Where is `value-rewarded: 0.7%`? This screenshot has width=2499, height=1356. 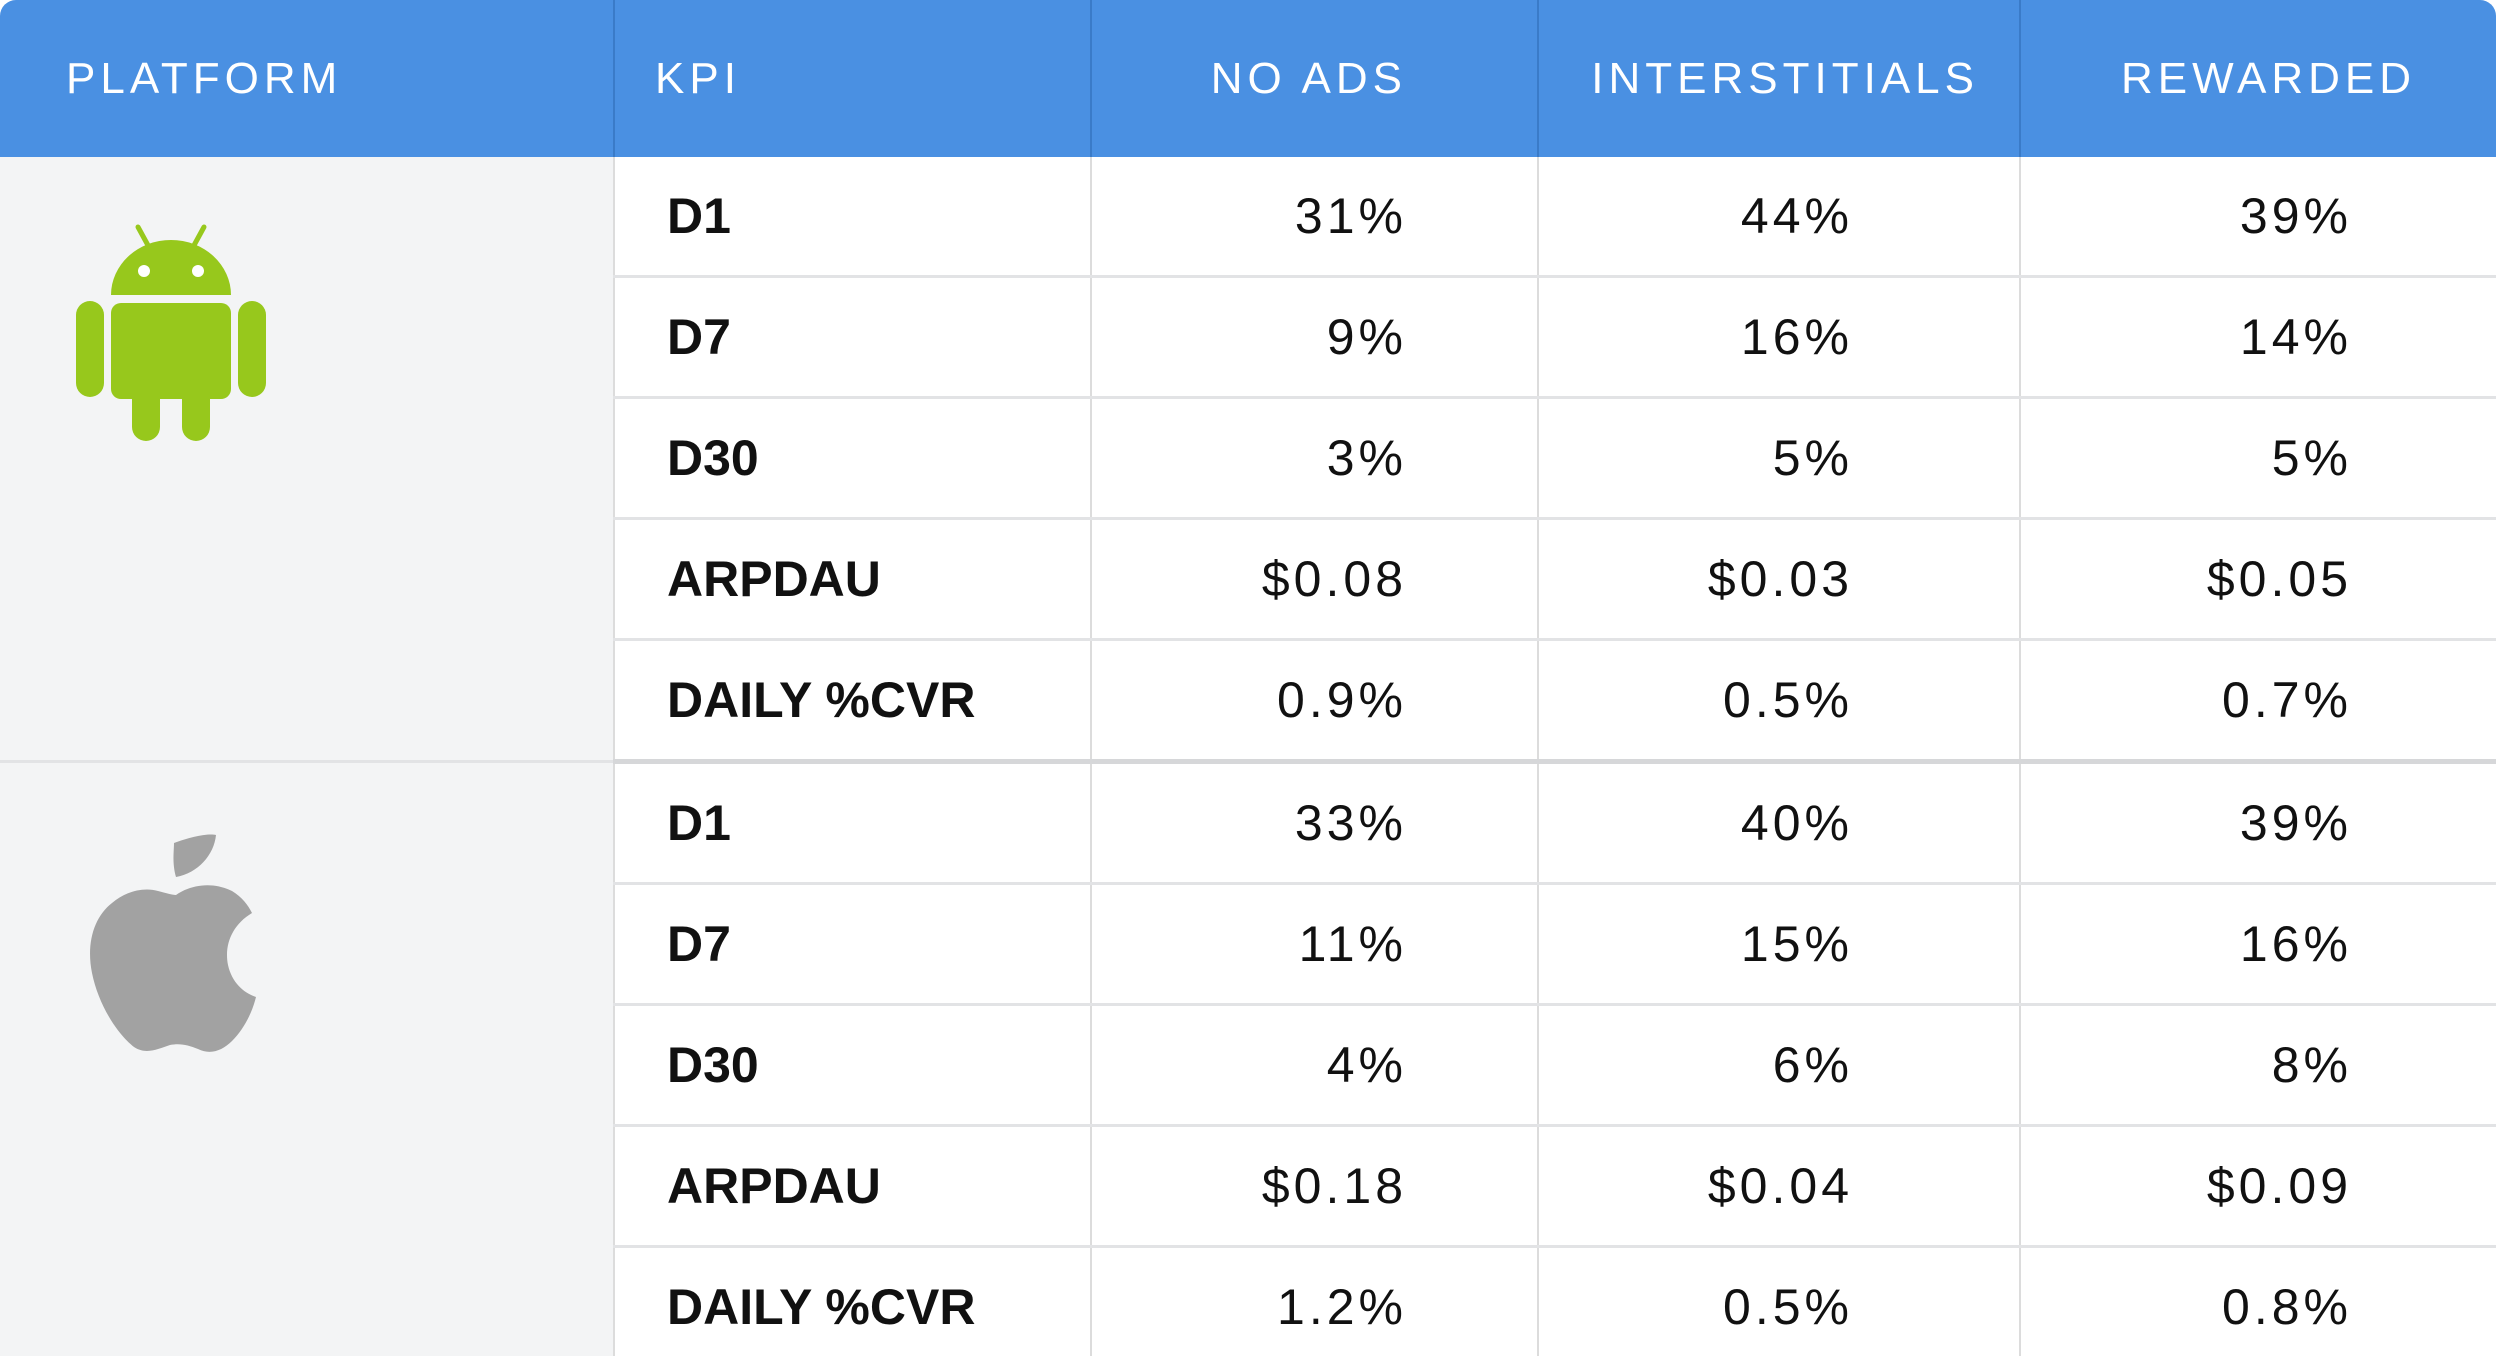
value-rewarded: 0.7% is located at coordinates (2258, 701).